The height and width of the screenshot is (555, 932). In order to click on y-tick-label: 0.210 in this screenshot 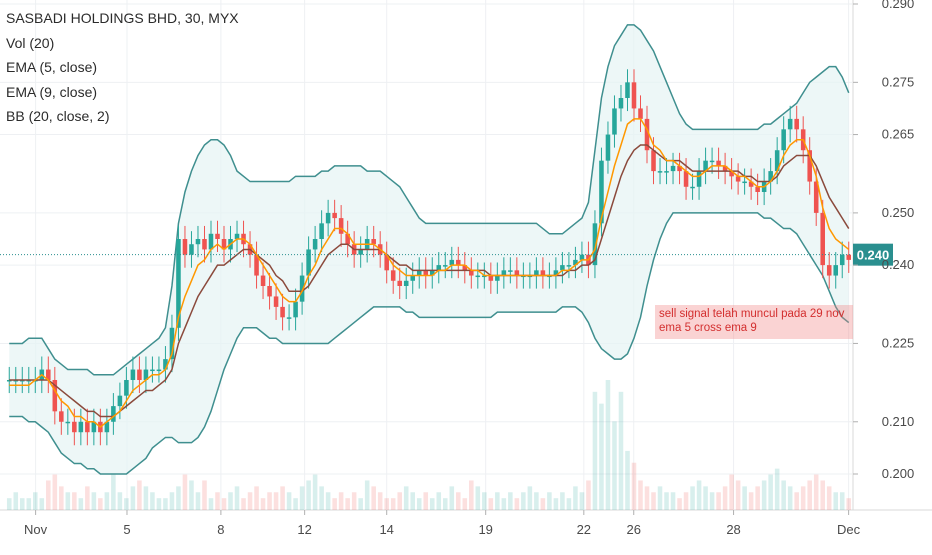, I will do `click(898, 421)`.